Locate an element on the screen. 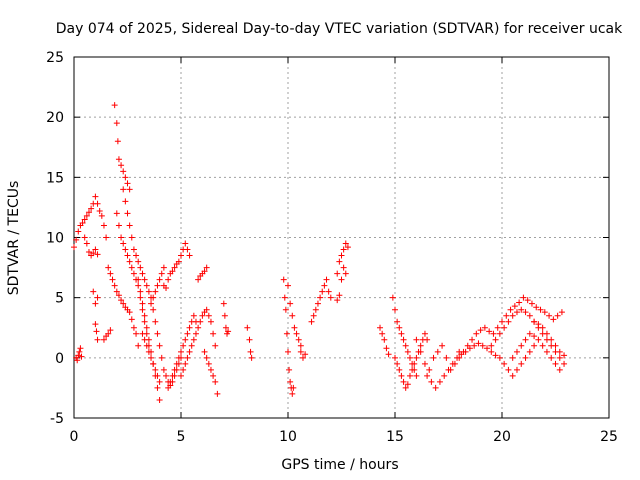 The width and height of the screenshot is (640, 480). series-arc-h is located at coordinates (122, 147).